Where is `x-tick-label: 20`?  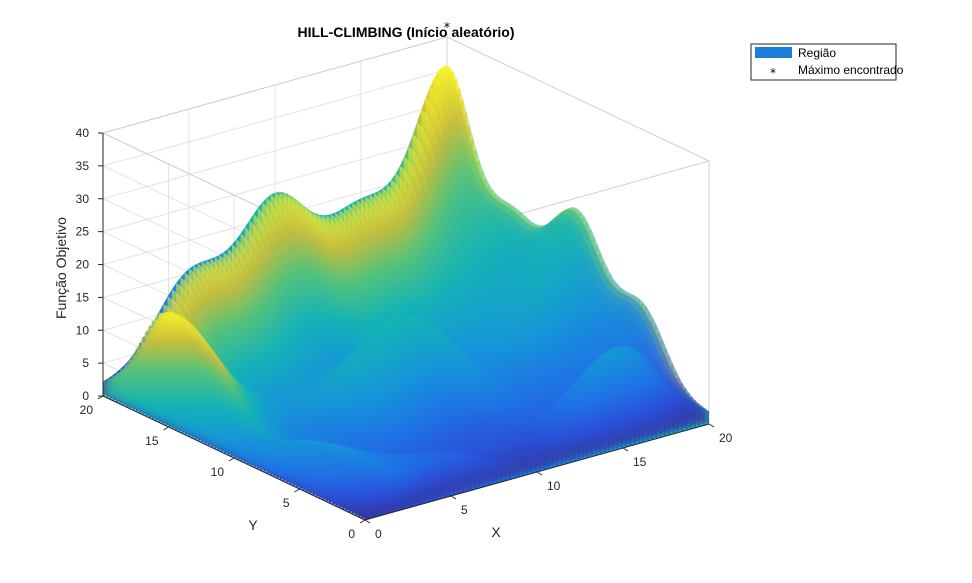 x-tick-label: 20 is located at coordinates (726, 438).